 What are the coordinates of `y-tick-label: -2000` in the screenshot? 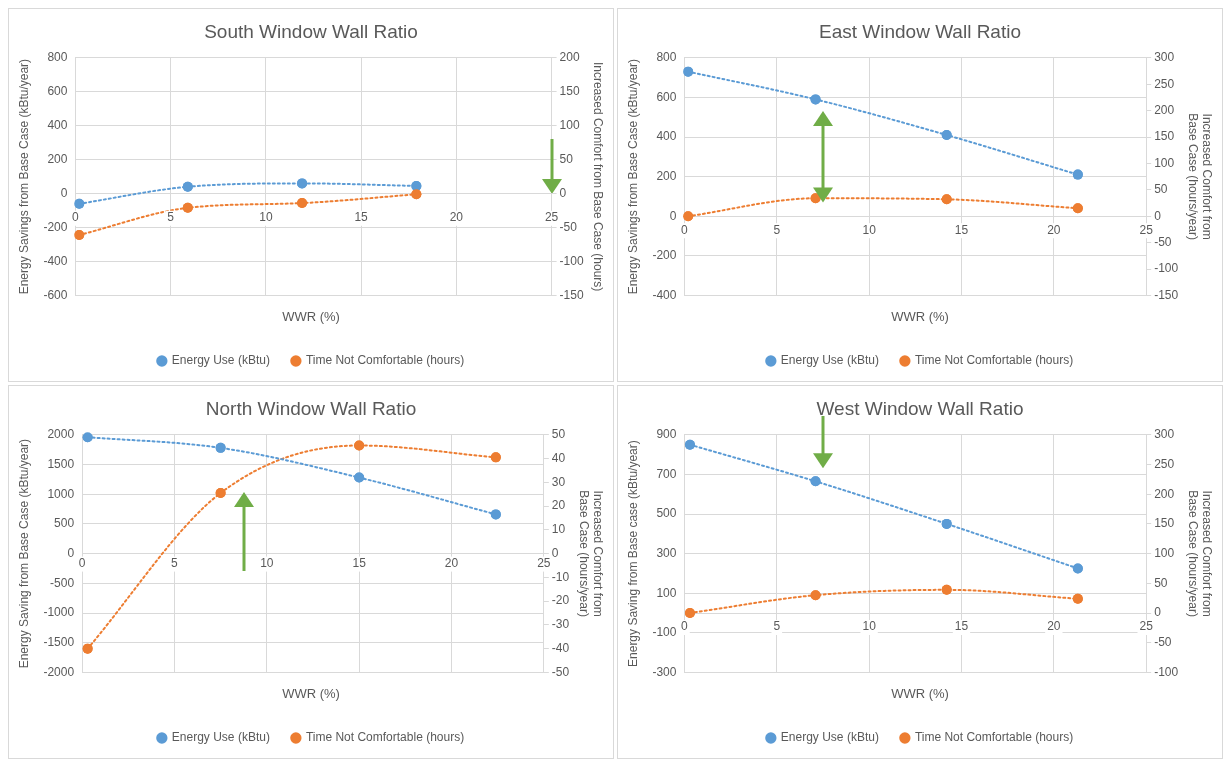 It's located at (59, 671).